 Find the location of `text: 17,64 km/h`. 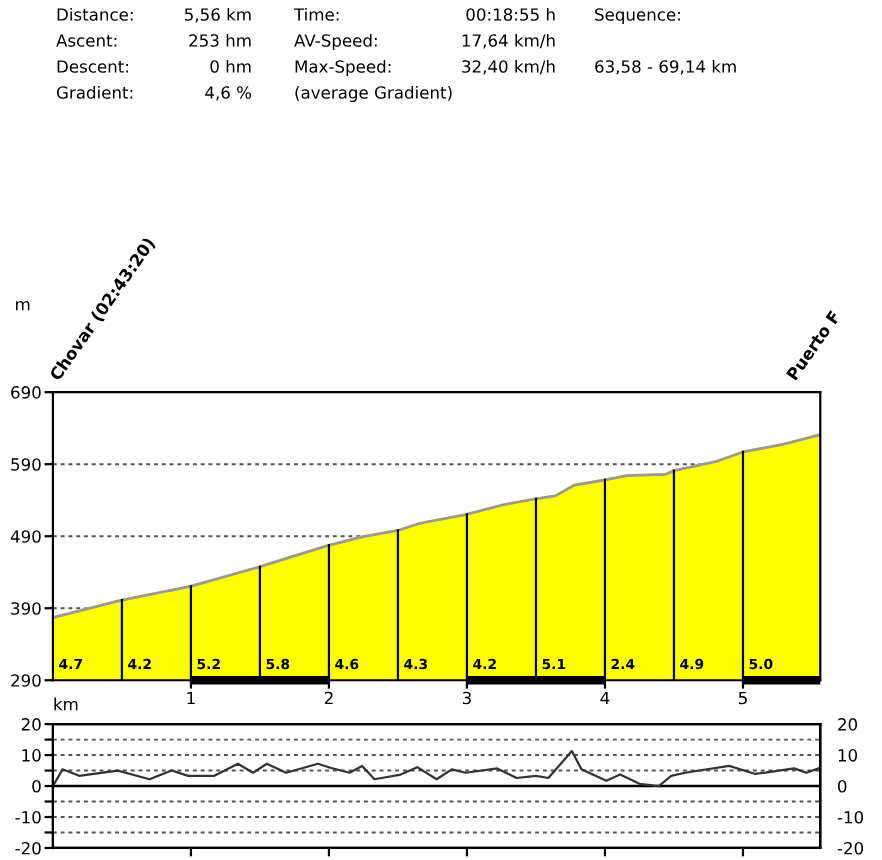

text: 17,64 km/h is located at coordinates (508, 41).